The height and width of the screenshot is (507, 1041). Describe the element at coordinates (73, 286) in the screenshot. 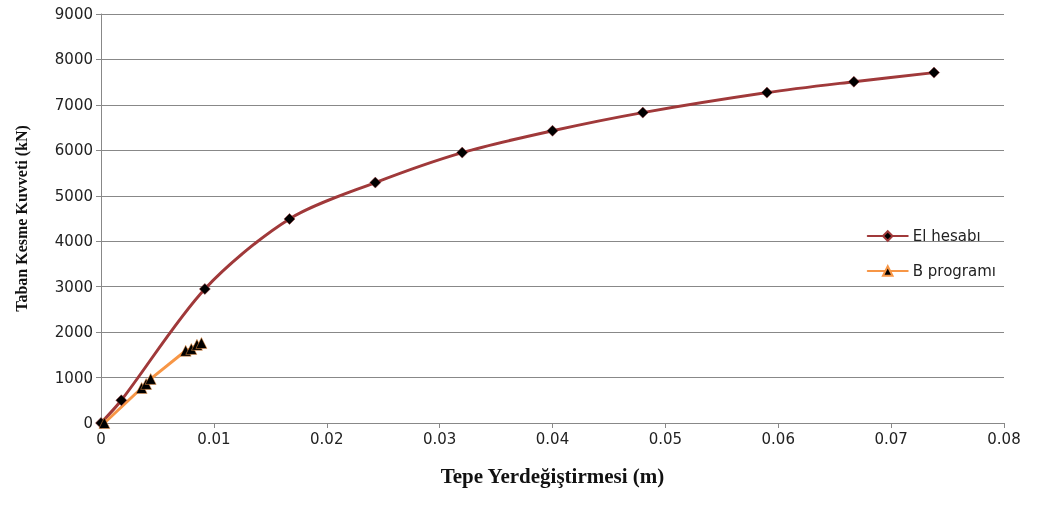

I see `y-tick-label: 3000` at that location.